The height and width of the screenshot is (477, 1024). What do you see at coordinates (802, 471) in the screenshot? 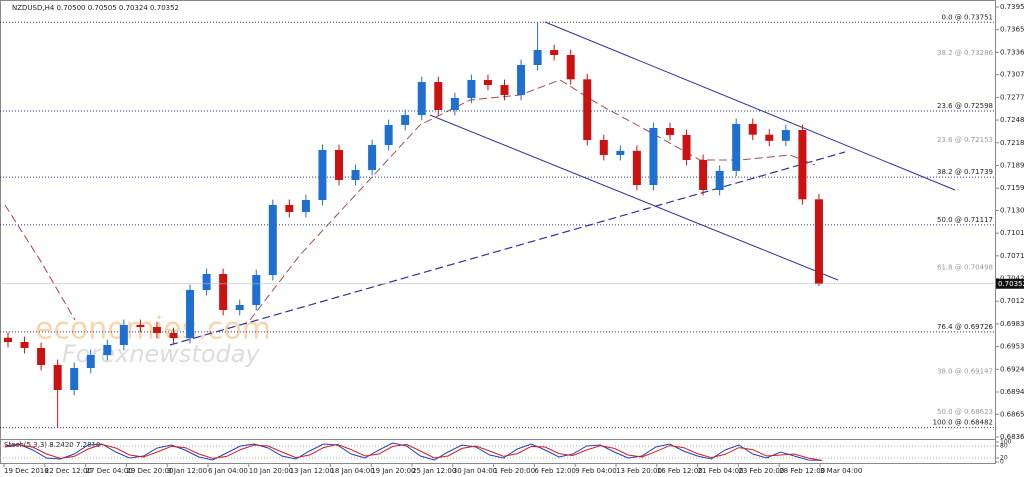
I see `x-tick-label: 28 Feb 12:00` at bounding box center [802, 471].